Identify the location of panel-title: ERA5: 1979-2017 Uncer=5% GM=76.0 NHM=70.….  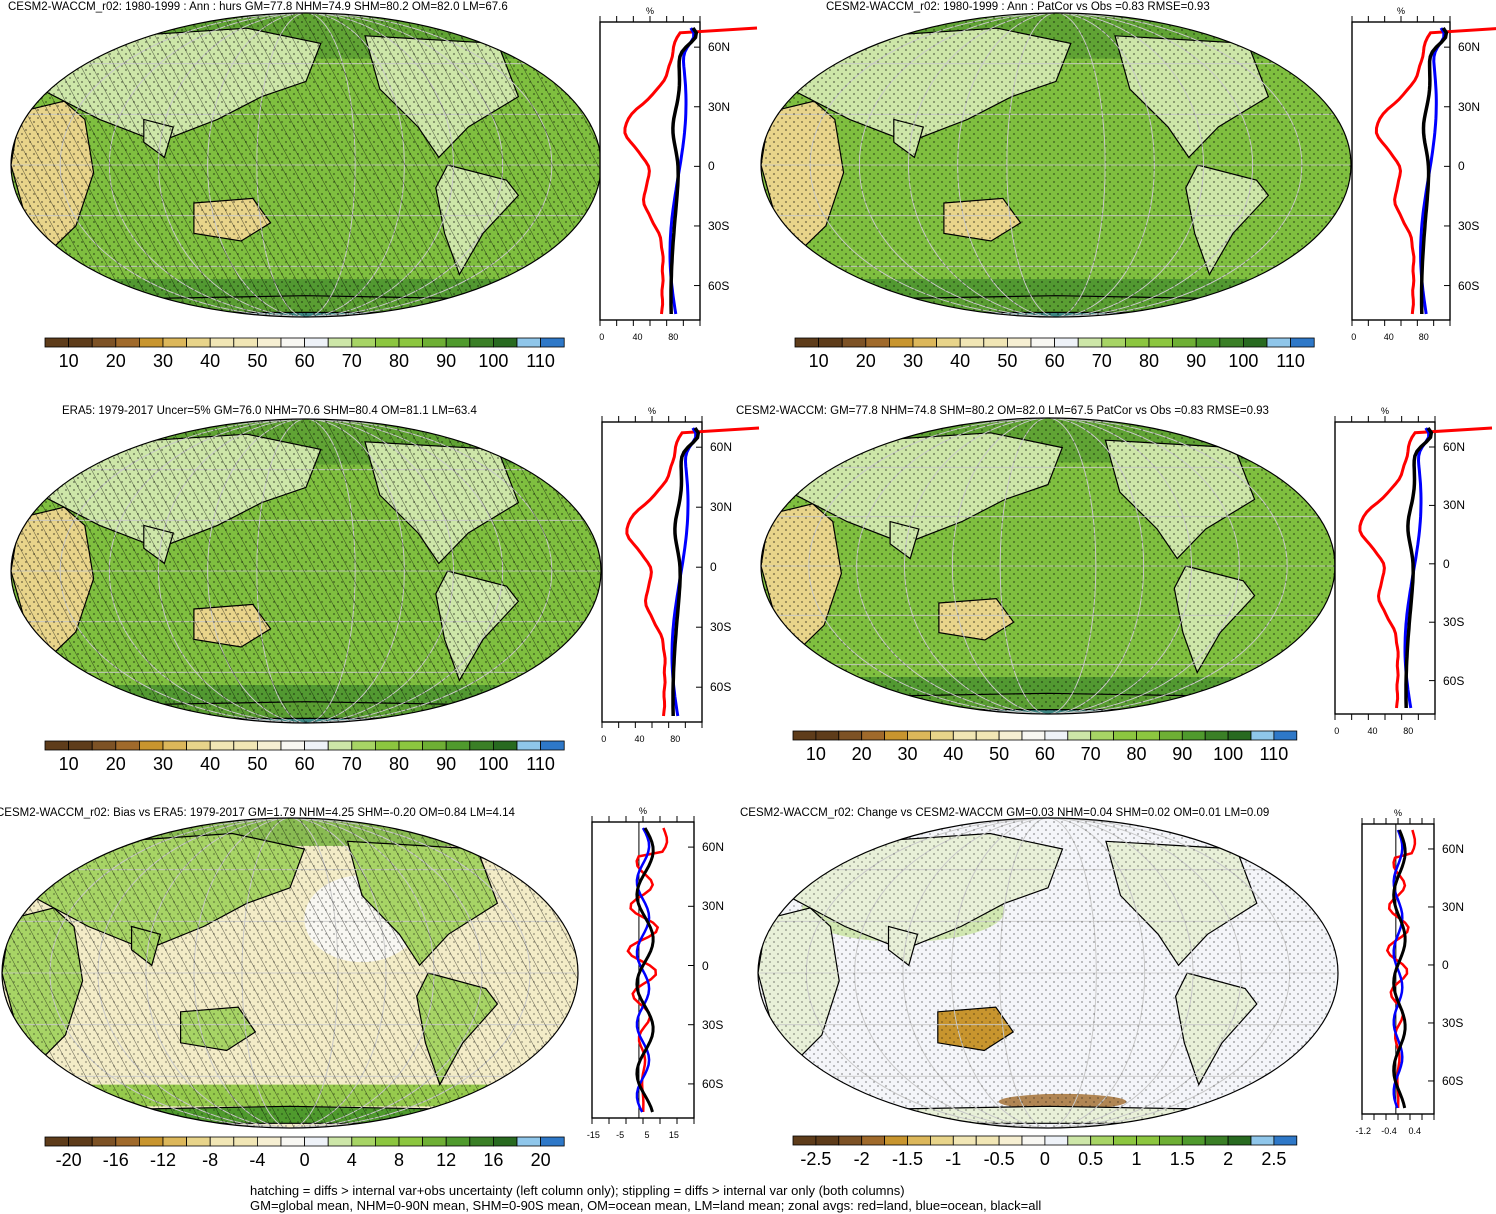
(269, 411).